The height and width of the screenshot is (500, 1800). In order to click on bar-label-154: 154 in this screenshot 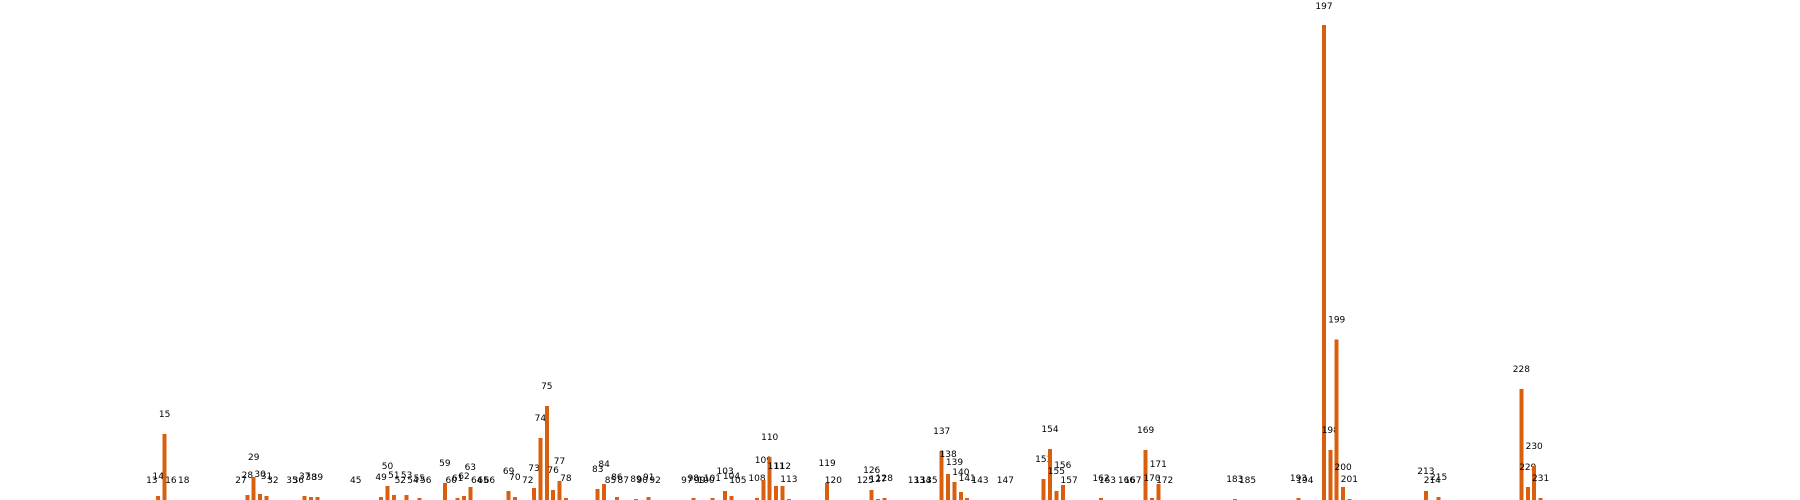, I will do `click(1049, 430)`.